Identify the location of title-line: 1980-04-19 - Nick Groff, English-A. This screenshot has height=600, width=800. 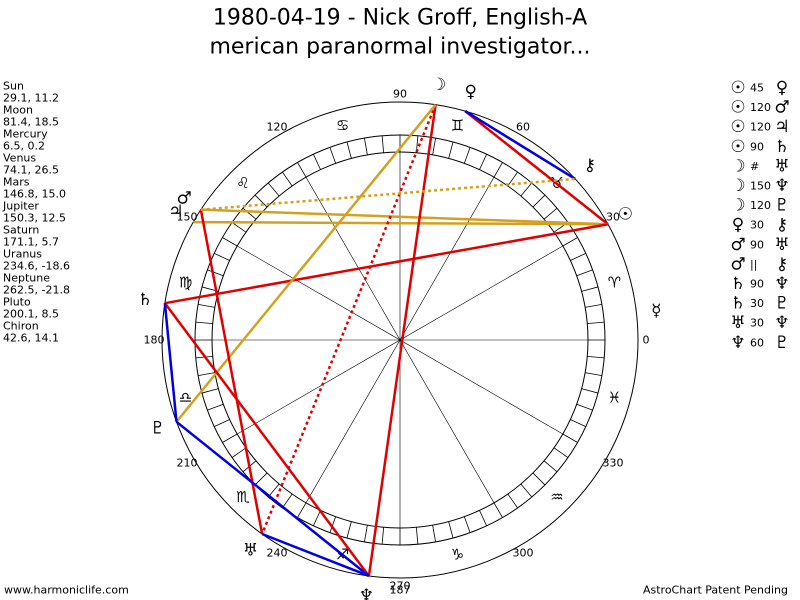
(400, 18).